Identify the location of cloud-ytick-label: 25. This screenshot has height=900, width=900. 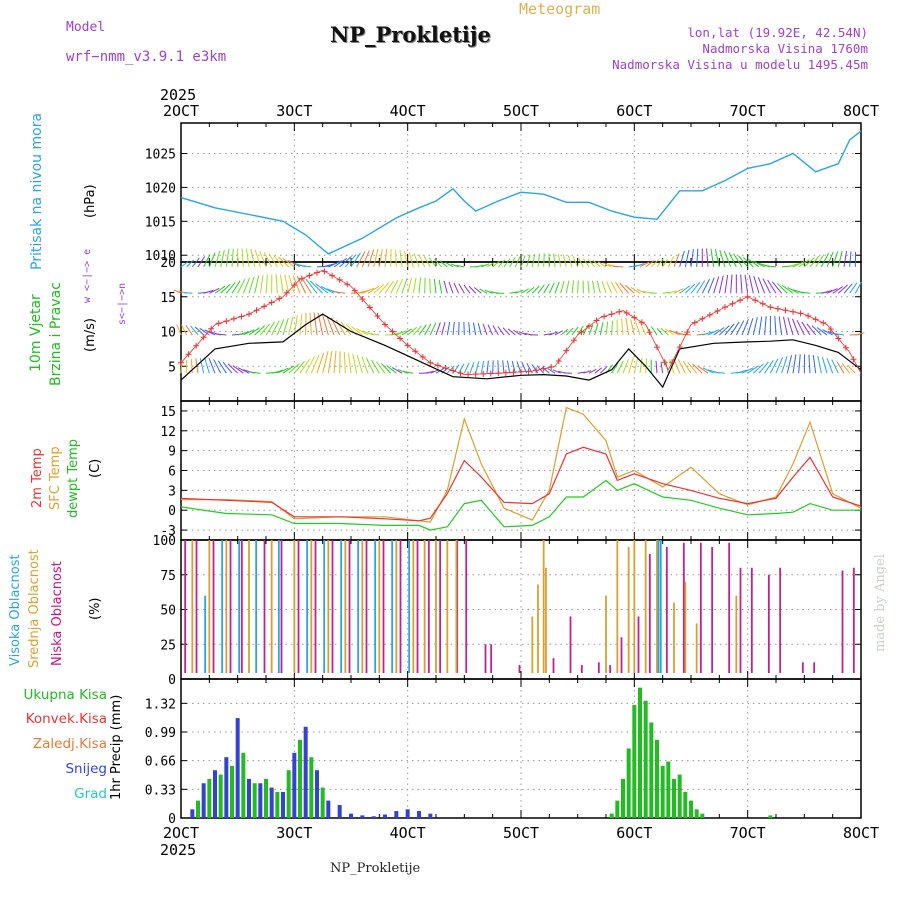
(168, 645).